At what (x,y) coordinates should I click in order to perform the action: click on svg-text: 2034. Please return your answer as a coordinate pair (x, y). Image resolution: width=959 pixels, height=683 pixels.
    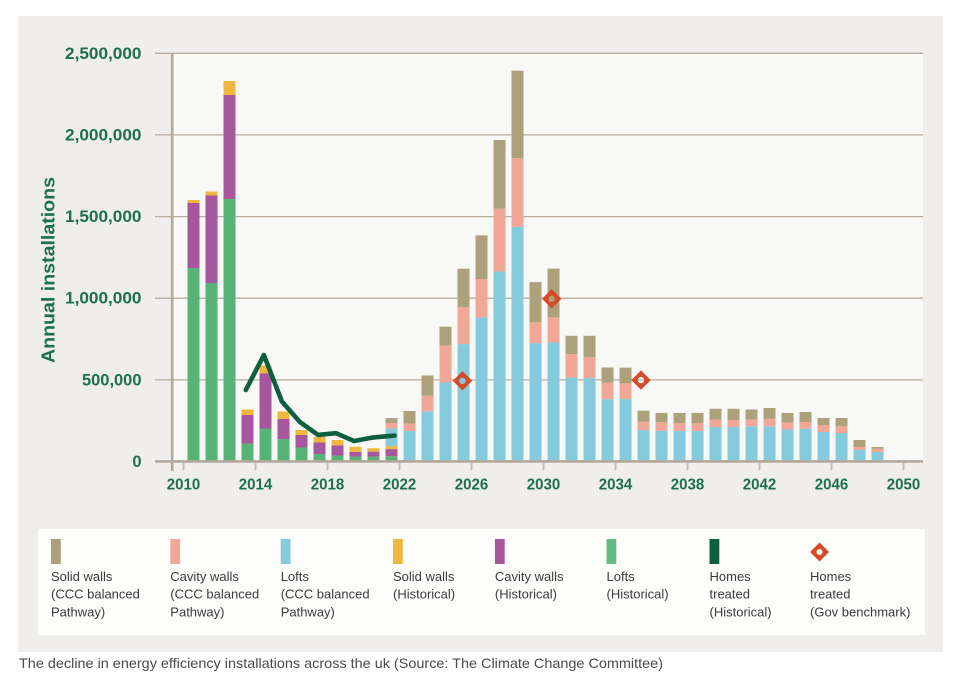
    Looking at the image, I should click on (616, 485).